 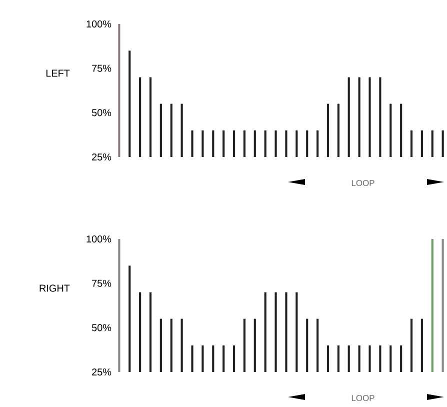 What do you see at coordinates (58, 73) in the screenshot?
I see `y-axis-title: LEFT` at bounding box center [58, 73].